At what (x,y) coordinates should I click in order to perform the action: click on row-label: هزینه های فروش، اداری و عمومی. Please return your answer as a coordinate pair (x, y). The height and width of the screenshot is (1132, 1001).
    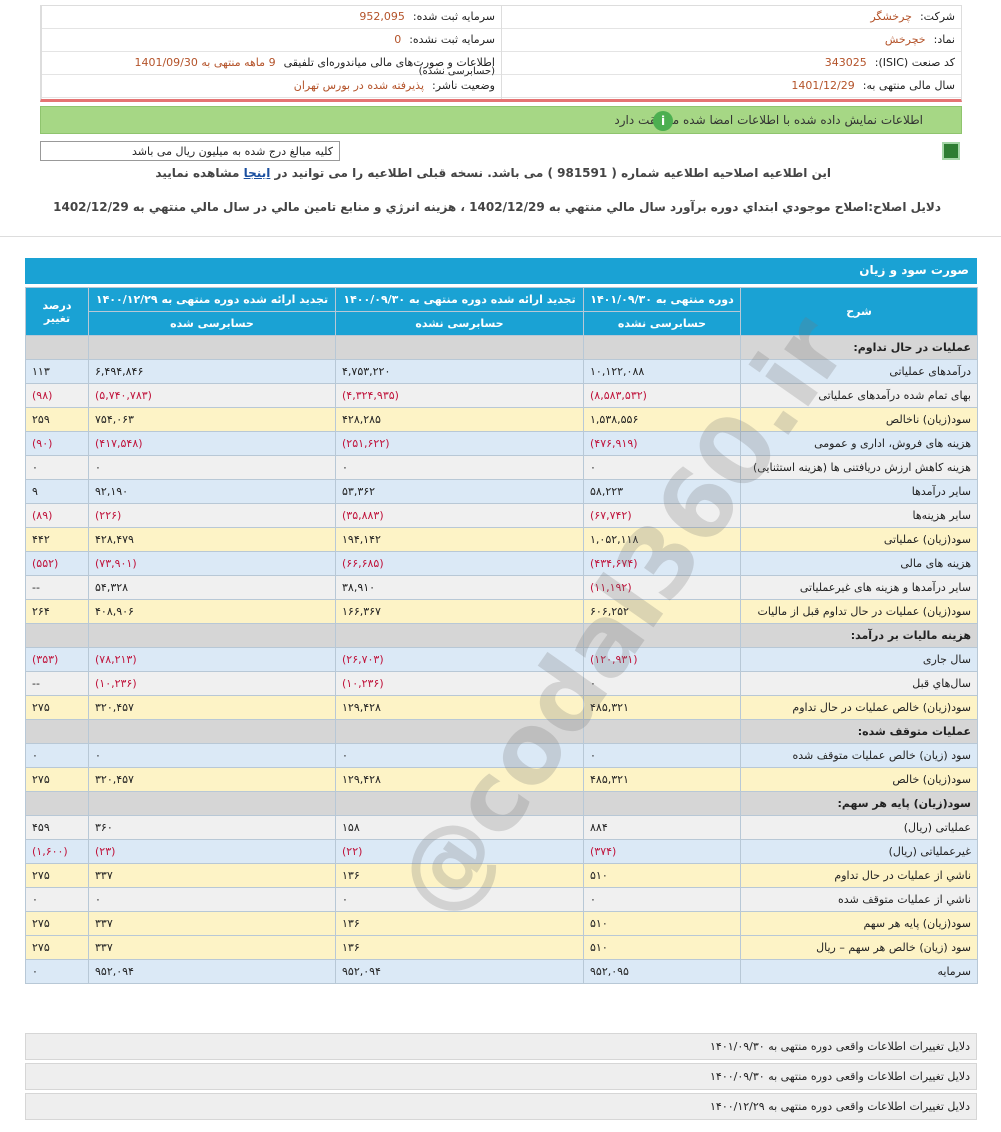
    Looking at the image, I should click on (859, 443).